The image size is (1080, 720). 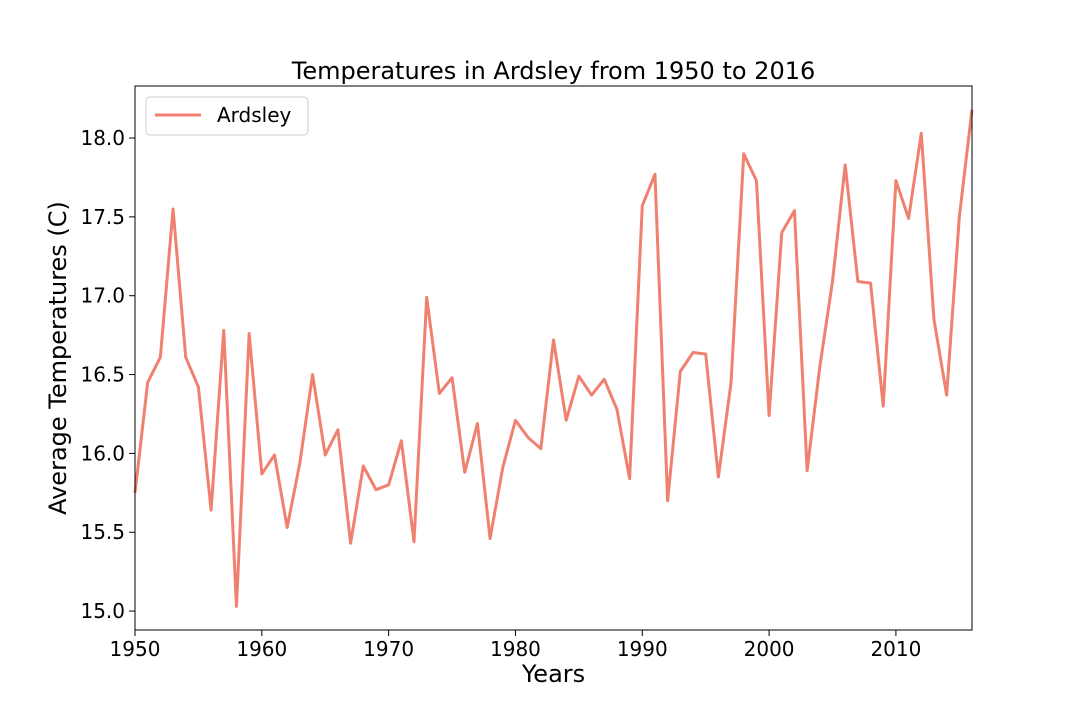 What do you see at coordinates (102, 138) in the screenshot?
I see `y-tick-label: 18.0` at bounding box center [102, 138].